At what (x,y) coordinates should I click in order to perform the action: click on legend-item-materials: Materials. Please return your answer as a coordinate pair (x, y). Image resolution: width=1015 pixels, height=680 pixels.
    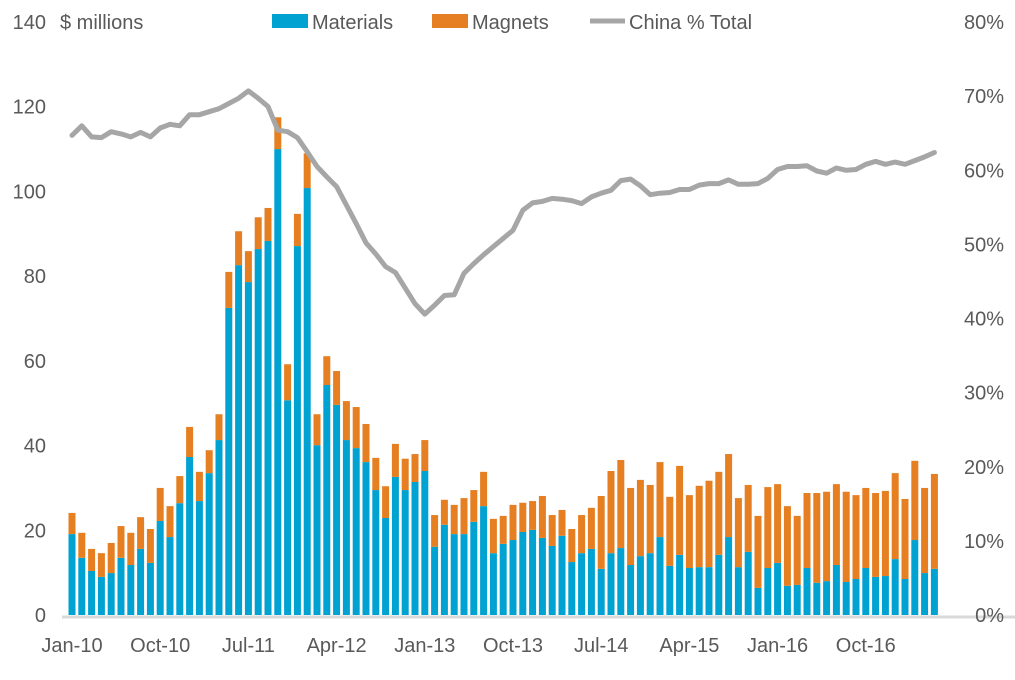
    Looking at the image, I should click on (332, 23).